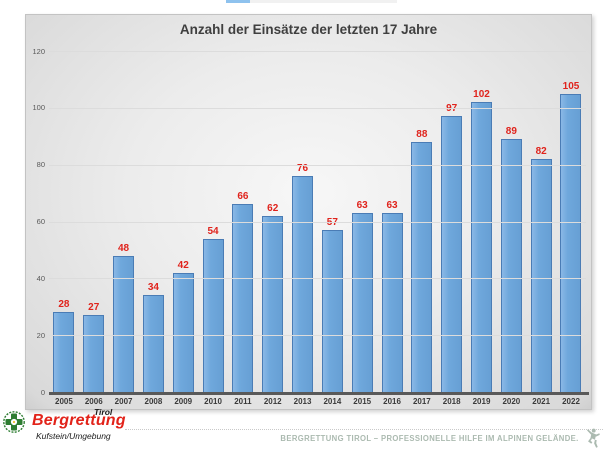  What do you see at coordinates (332, 401) in the screenshot?
I see `x-axis-tick-label: 2014` at bounding box center [332, 401].